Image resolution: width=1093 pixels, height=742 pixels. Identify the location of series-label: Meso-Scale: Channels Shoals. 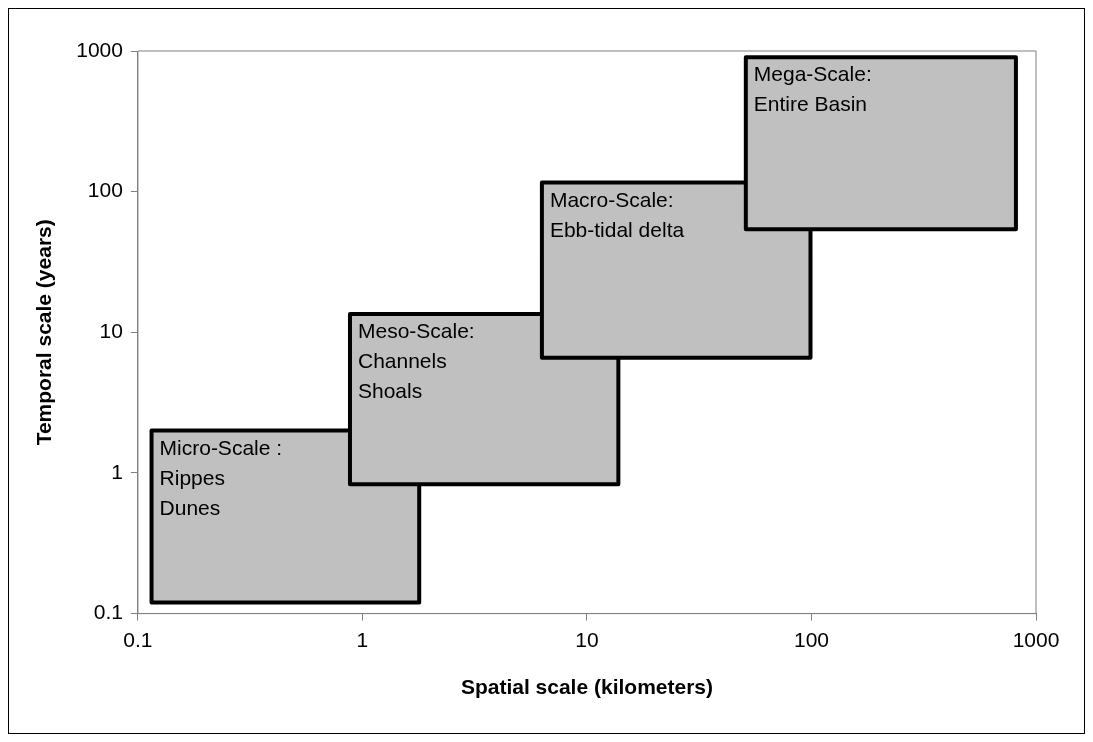
(416, 361).